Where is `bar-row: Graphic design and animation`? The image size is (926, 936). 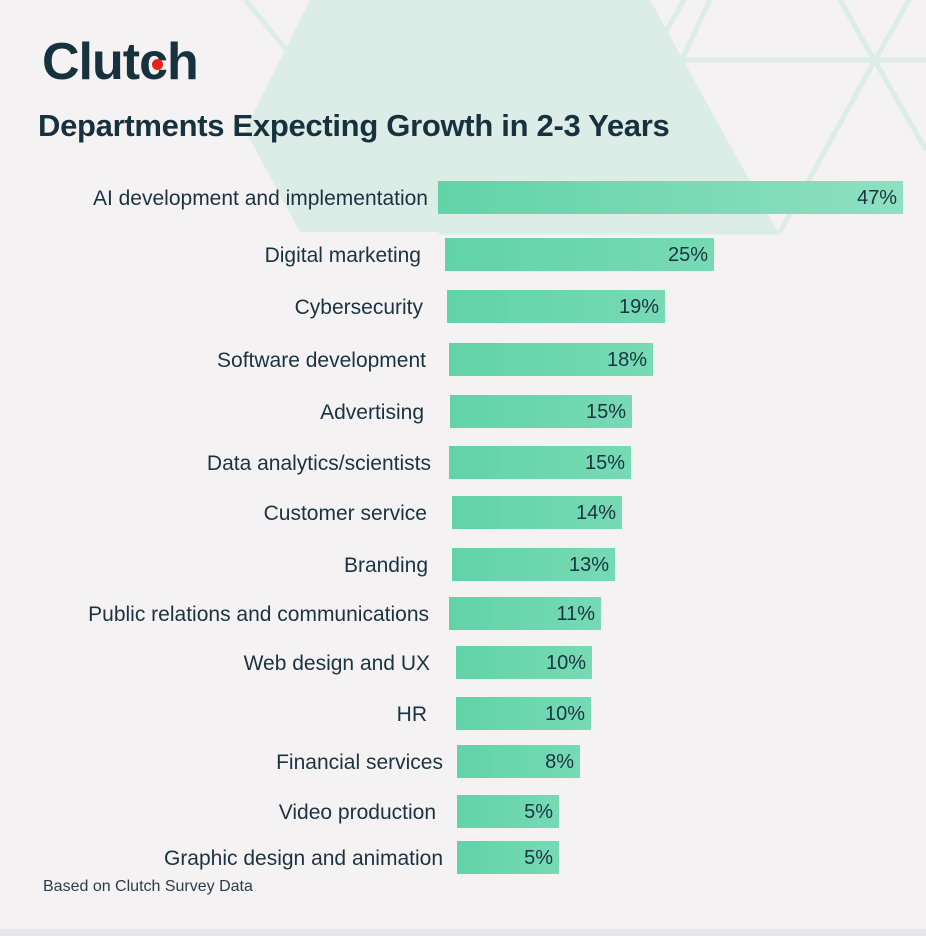
bar-row: Graphic design and animation is located at coordinates (221, 858).